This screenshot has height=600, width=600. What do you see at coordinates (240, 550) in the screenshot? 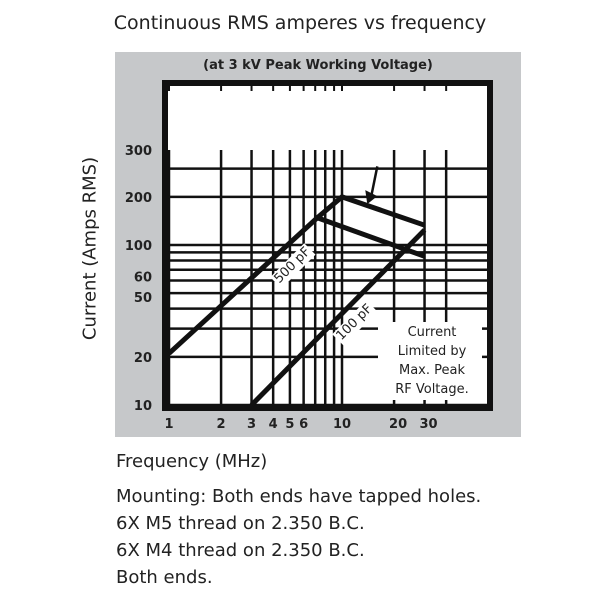
I see `thread-note-m4: 6X M4 thread on 2.350 B.C.` at bounding box center [240, 550].